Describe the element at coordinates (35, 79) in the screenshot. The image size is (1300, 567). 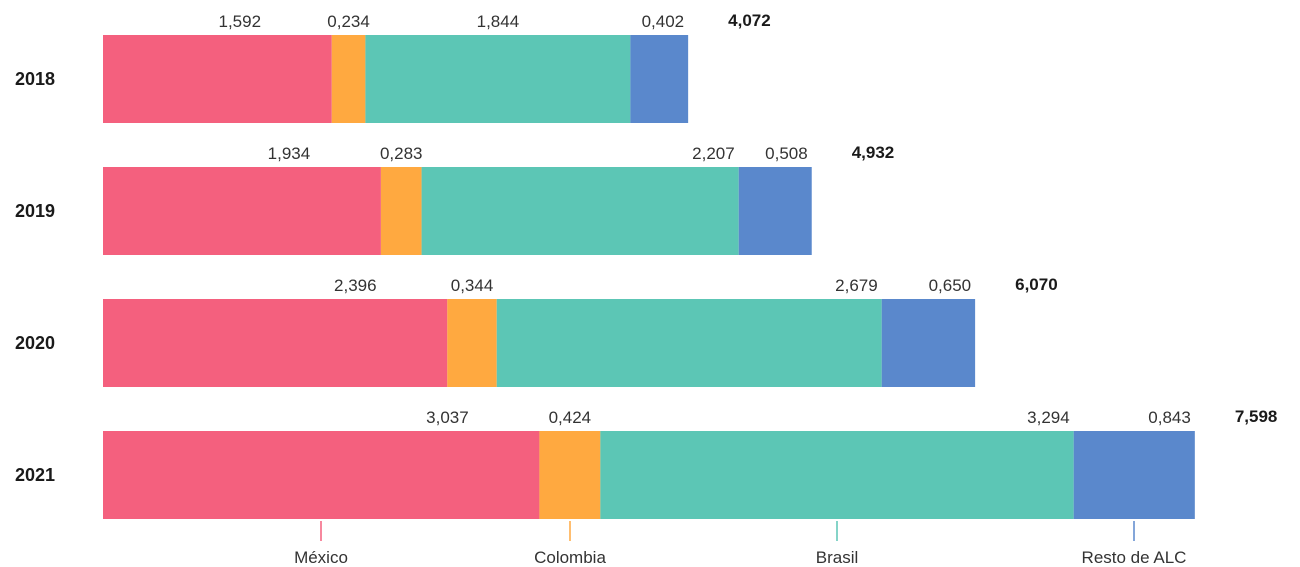
I see `year-label: 2018` at that location.